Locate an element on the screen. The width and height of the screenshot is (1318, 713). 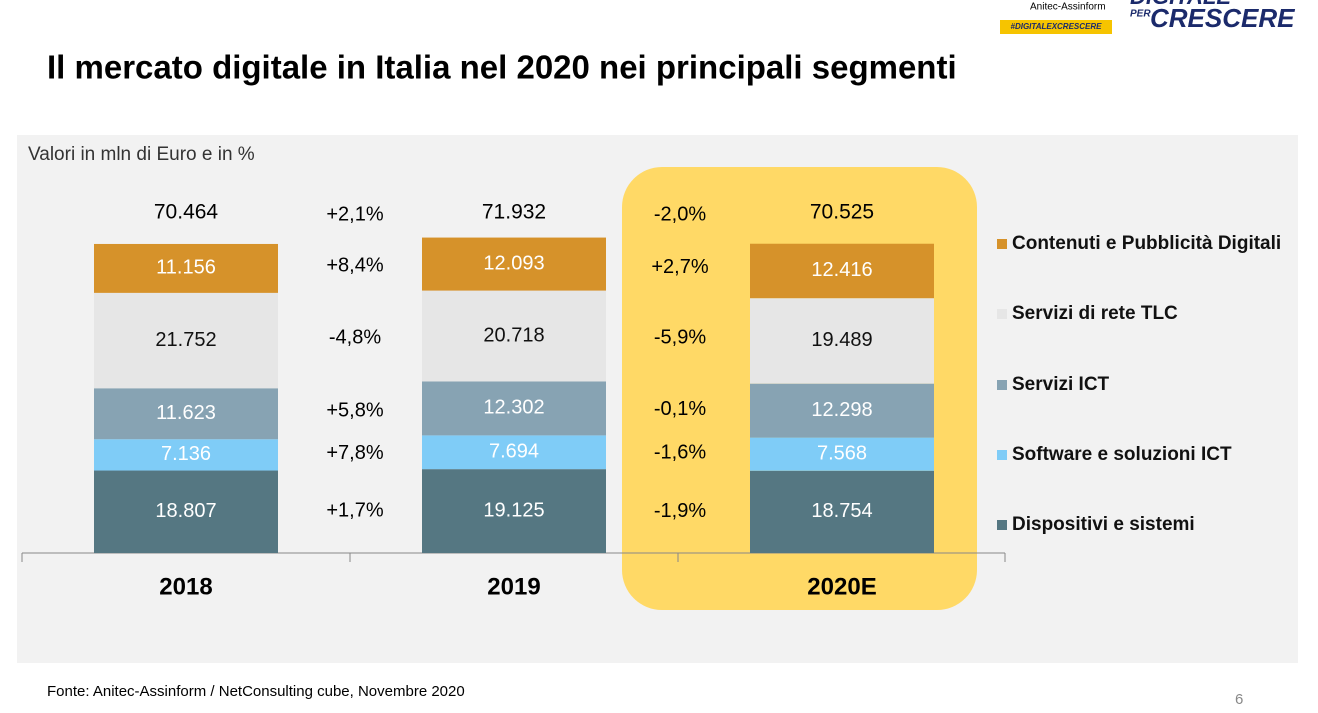
growth-label: -0,1% is located at coordinates (680, 409).